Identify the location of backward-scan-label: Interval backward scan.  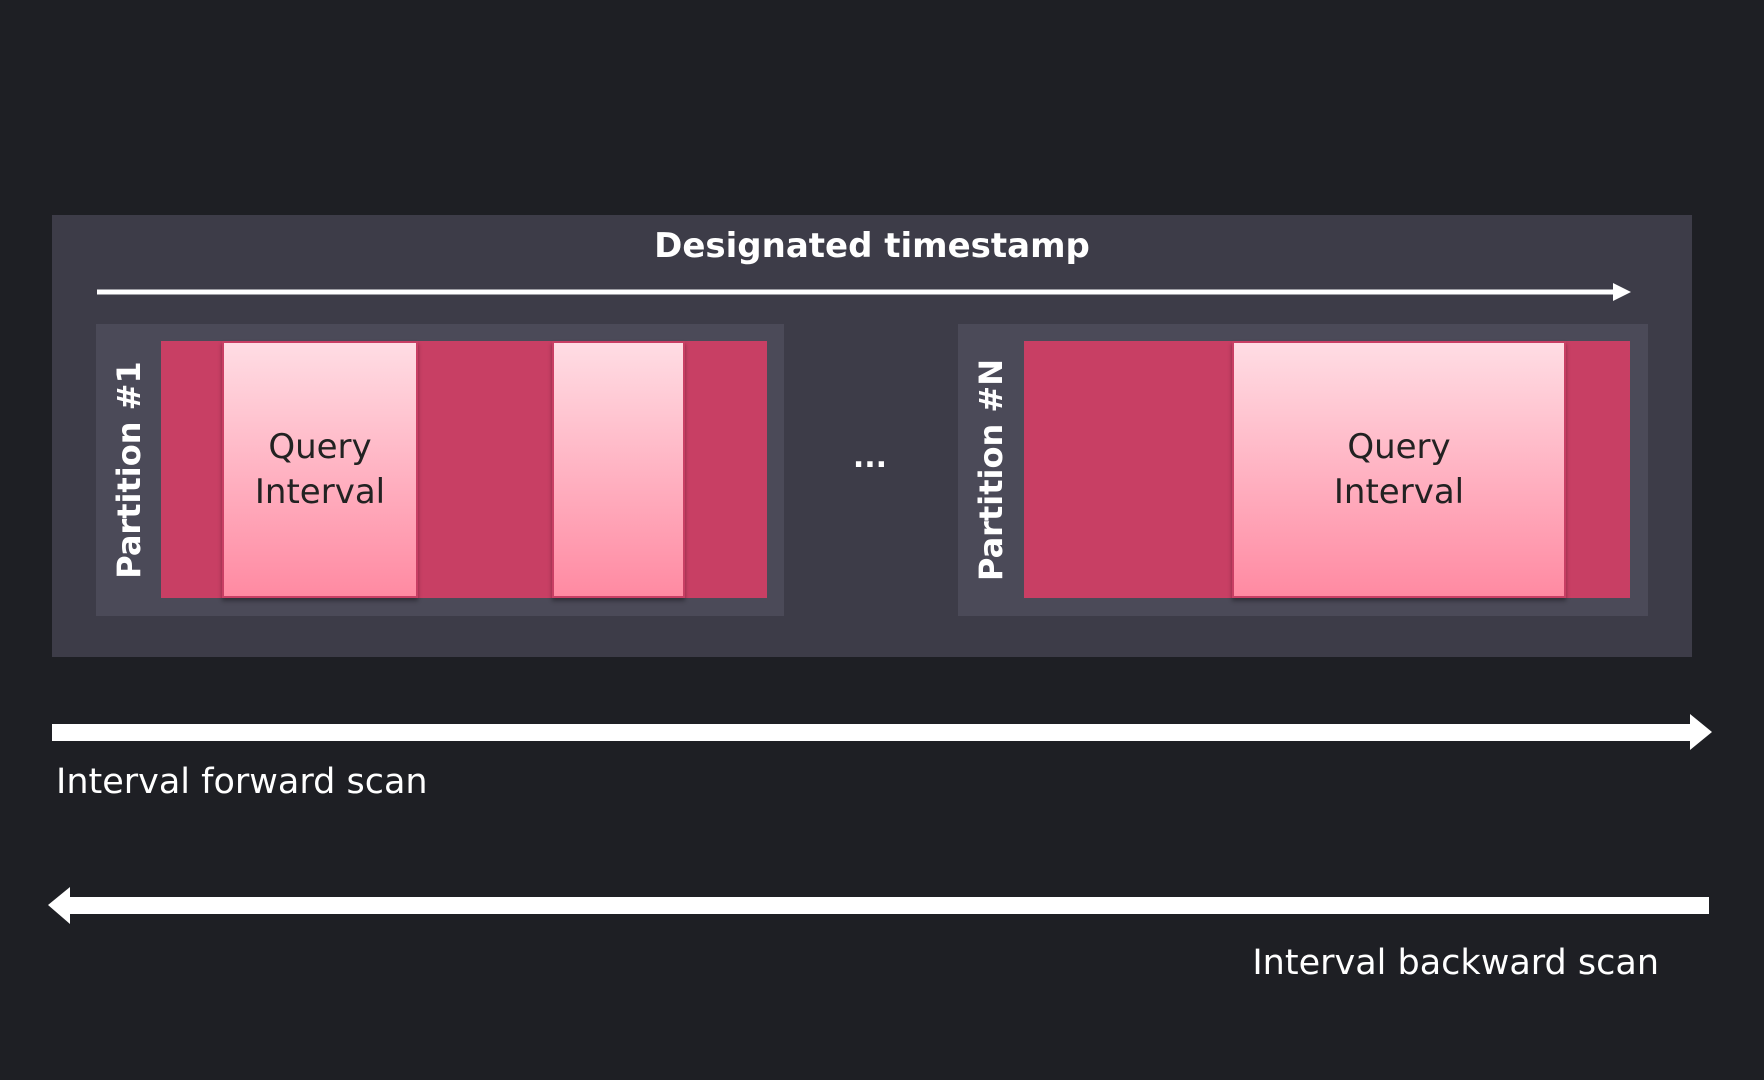
(1455, 963).